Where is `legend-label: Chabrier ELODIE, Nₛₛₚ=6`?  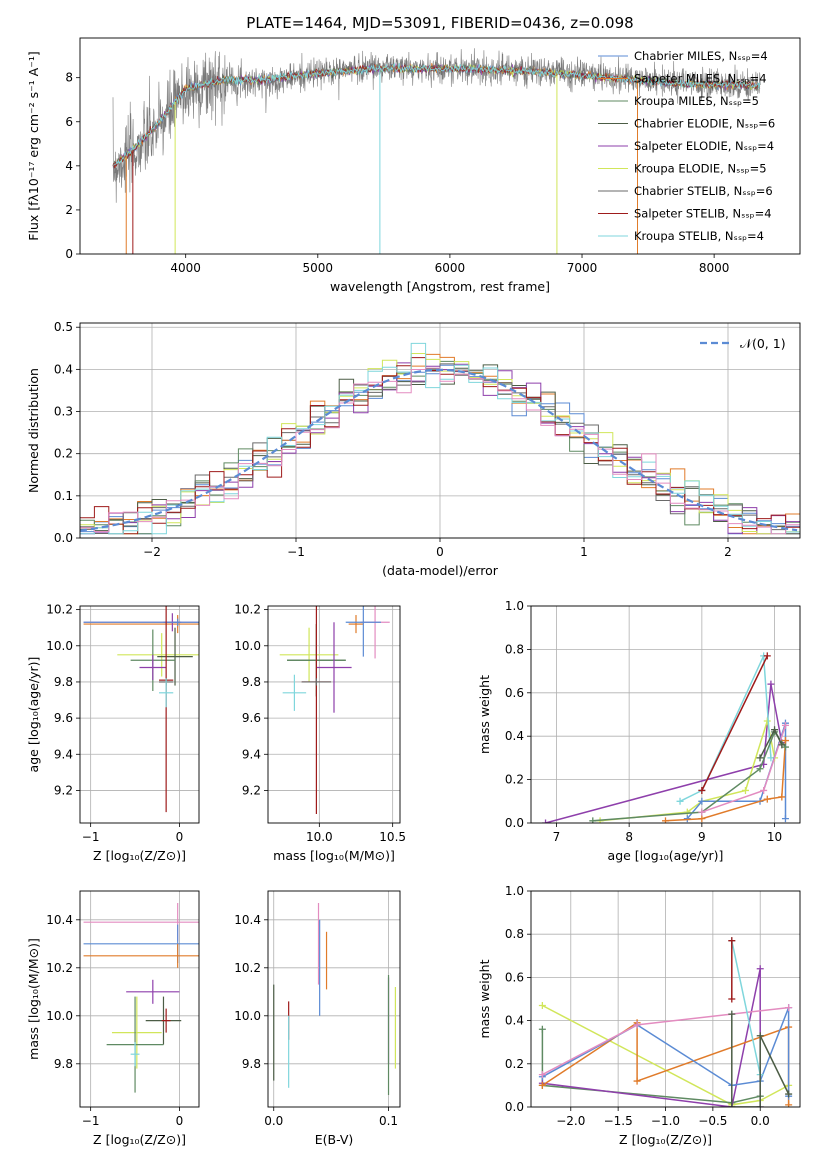
legend-label: Chabrier ELODIE, Nₛₛₚ=6 is located at coordinates (704, 124).